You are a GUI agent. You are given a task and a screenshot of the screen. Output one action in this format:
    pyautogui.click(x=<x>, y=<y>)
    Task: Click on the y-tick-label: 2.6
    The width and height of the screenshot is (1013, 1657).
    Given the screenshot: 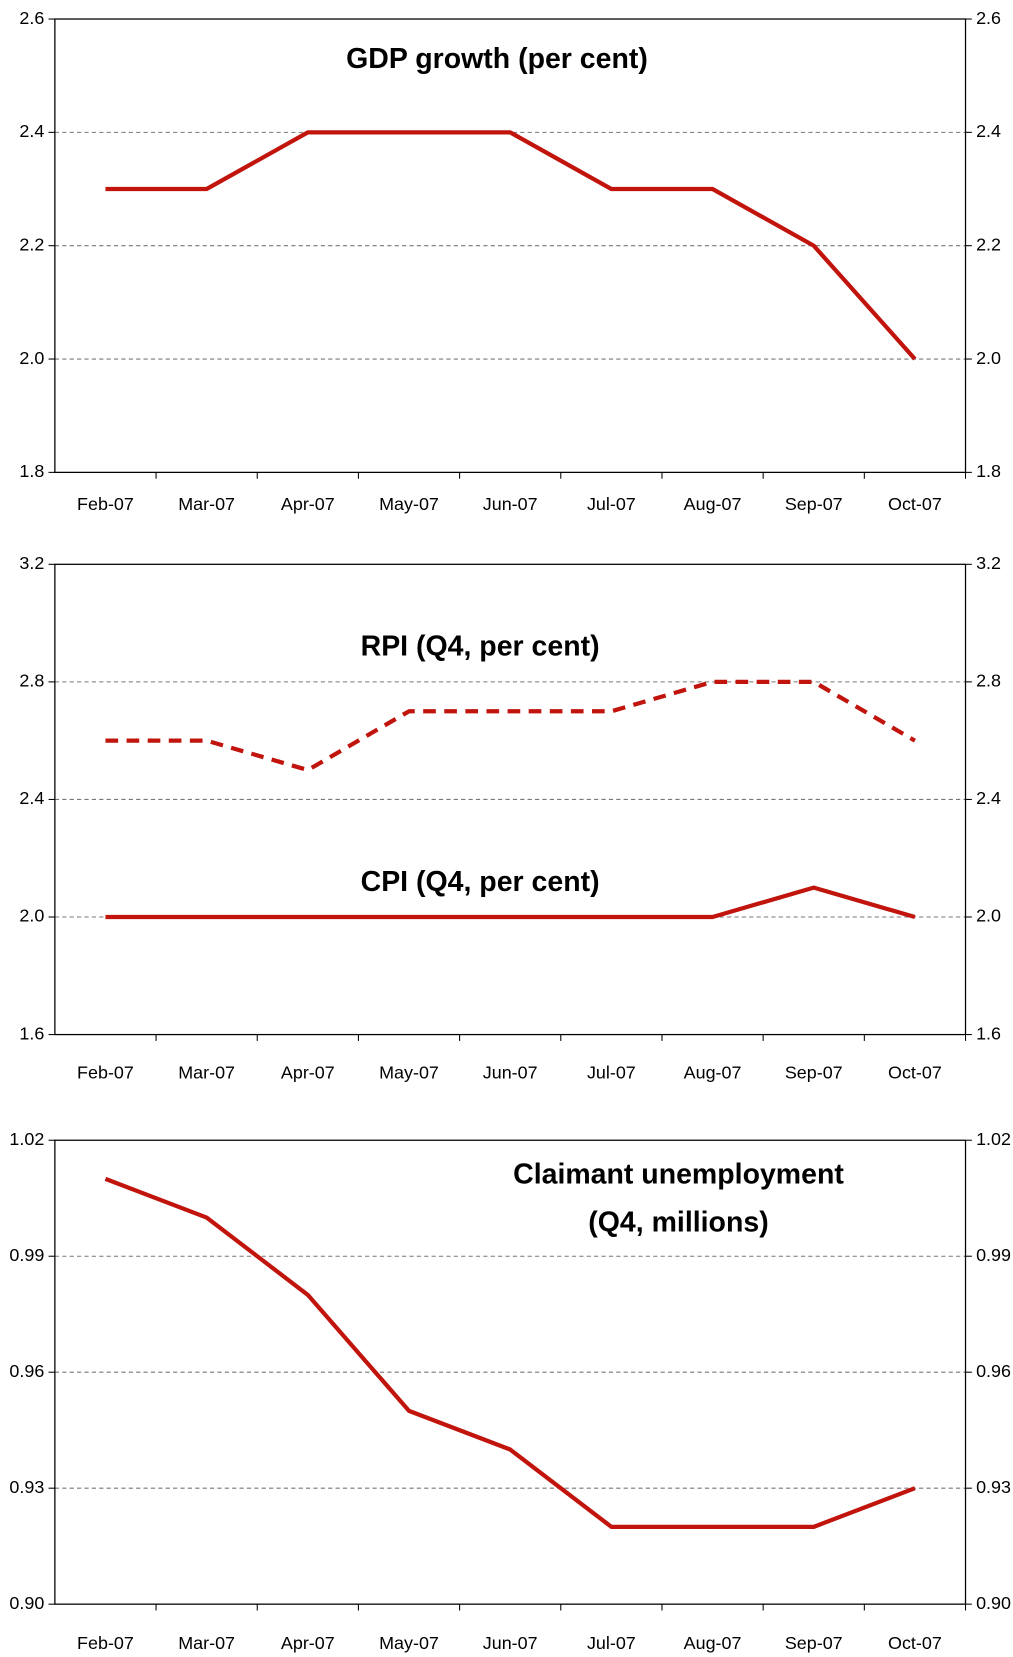 What is the action you would take?
    pyautogui.click(x=31, y=18)
    